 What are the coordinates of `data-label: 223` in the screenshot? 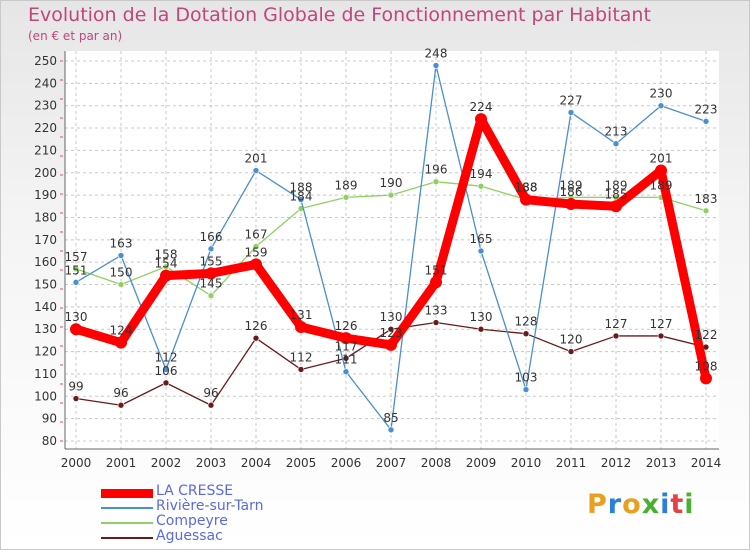 It's located at (706, 109).